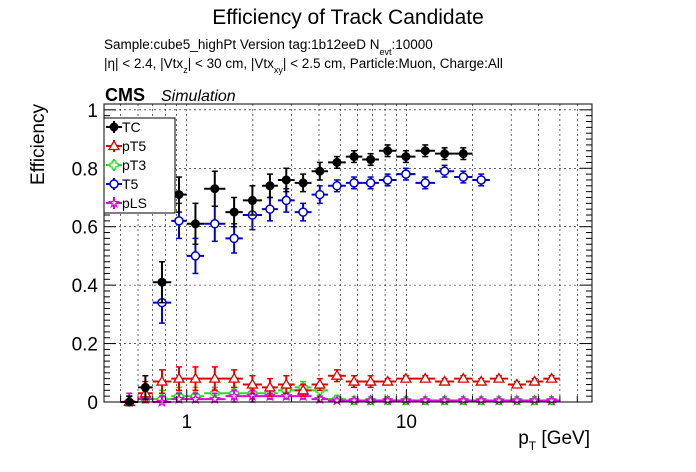  Describe the element at coordinates (114, 165) in the screenshot. I see `marker-open-cross` at that location.